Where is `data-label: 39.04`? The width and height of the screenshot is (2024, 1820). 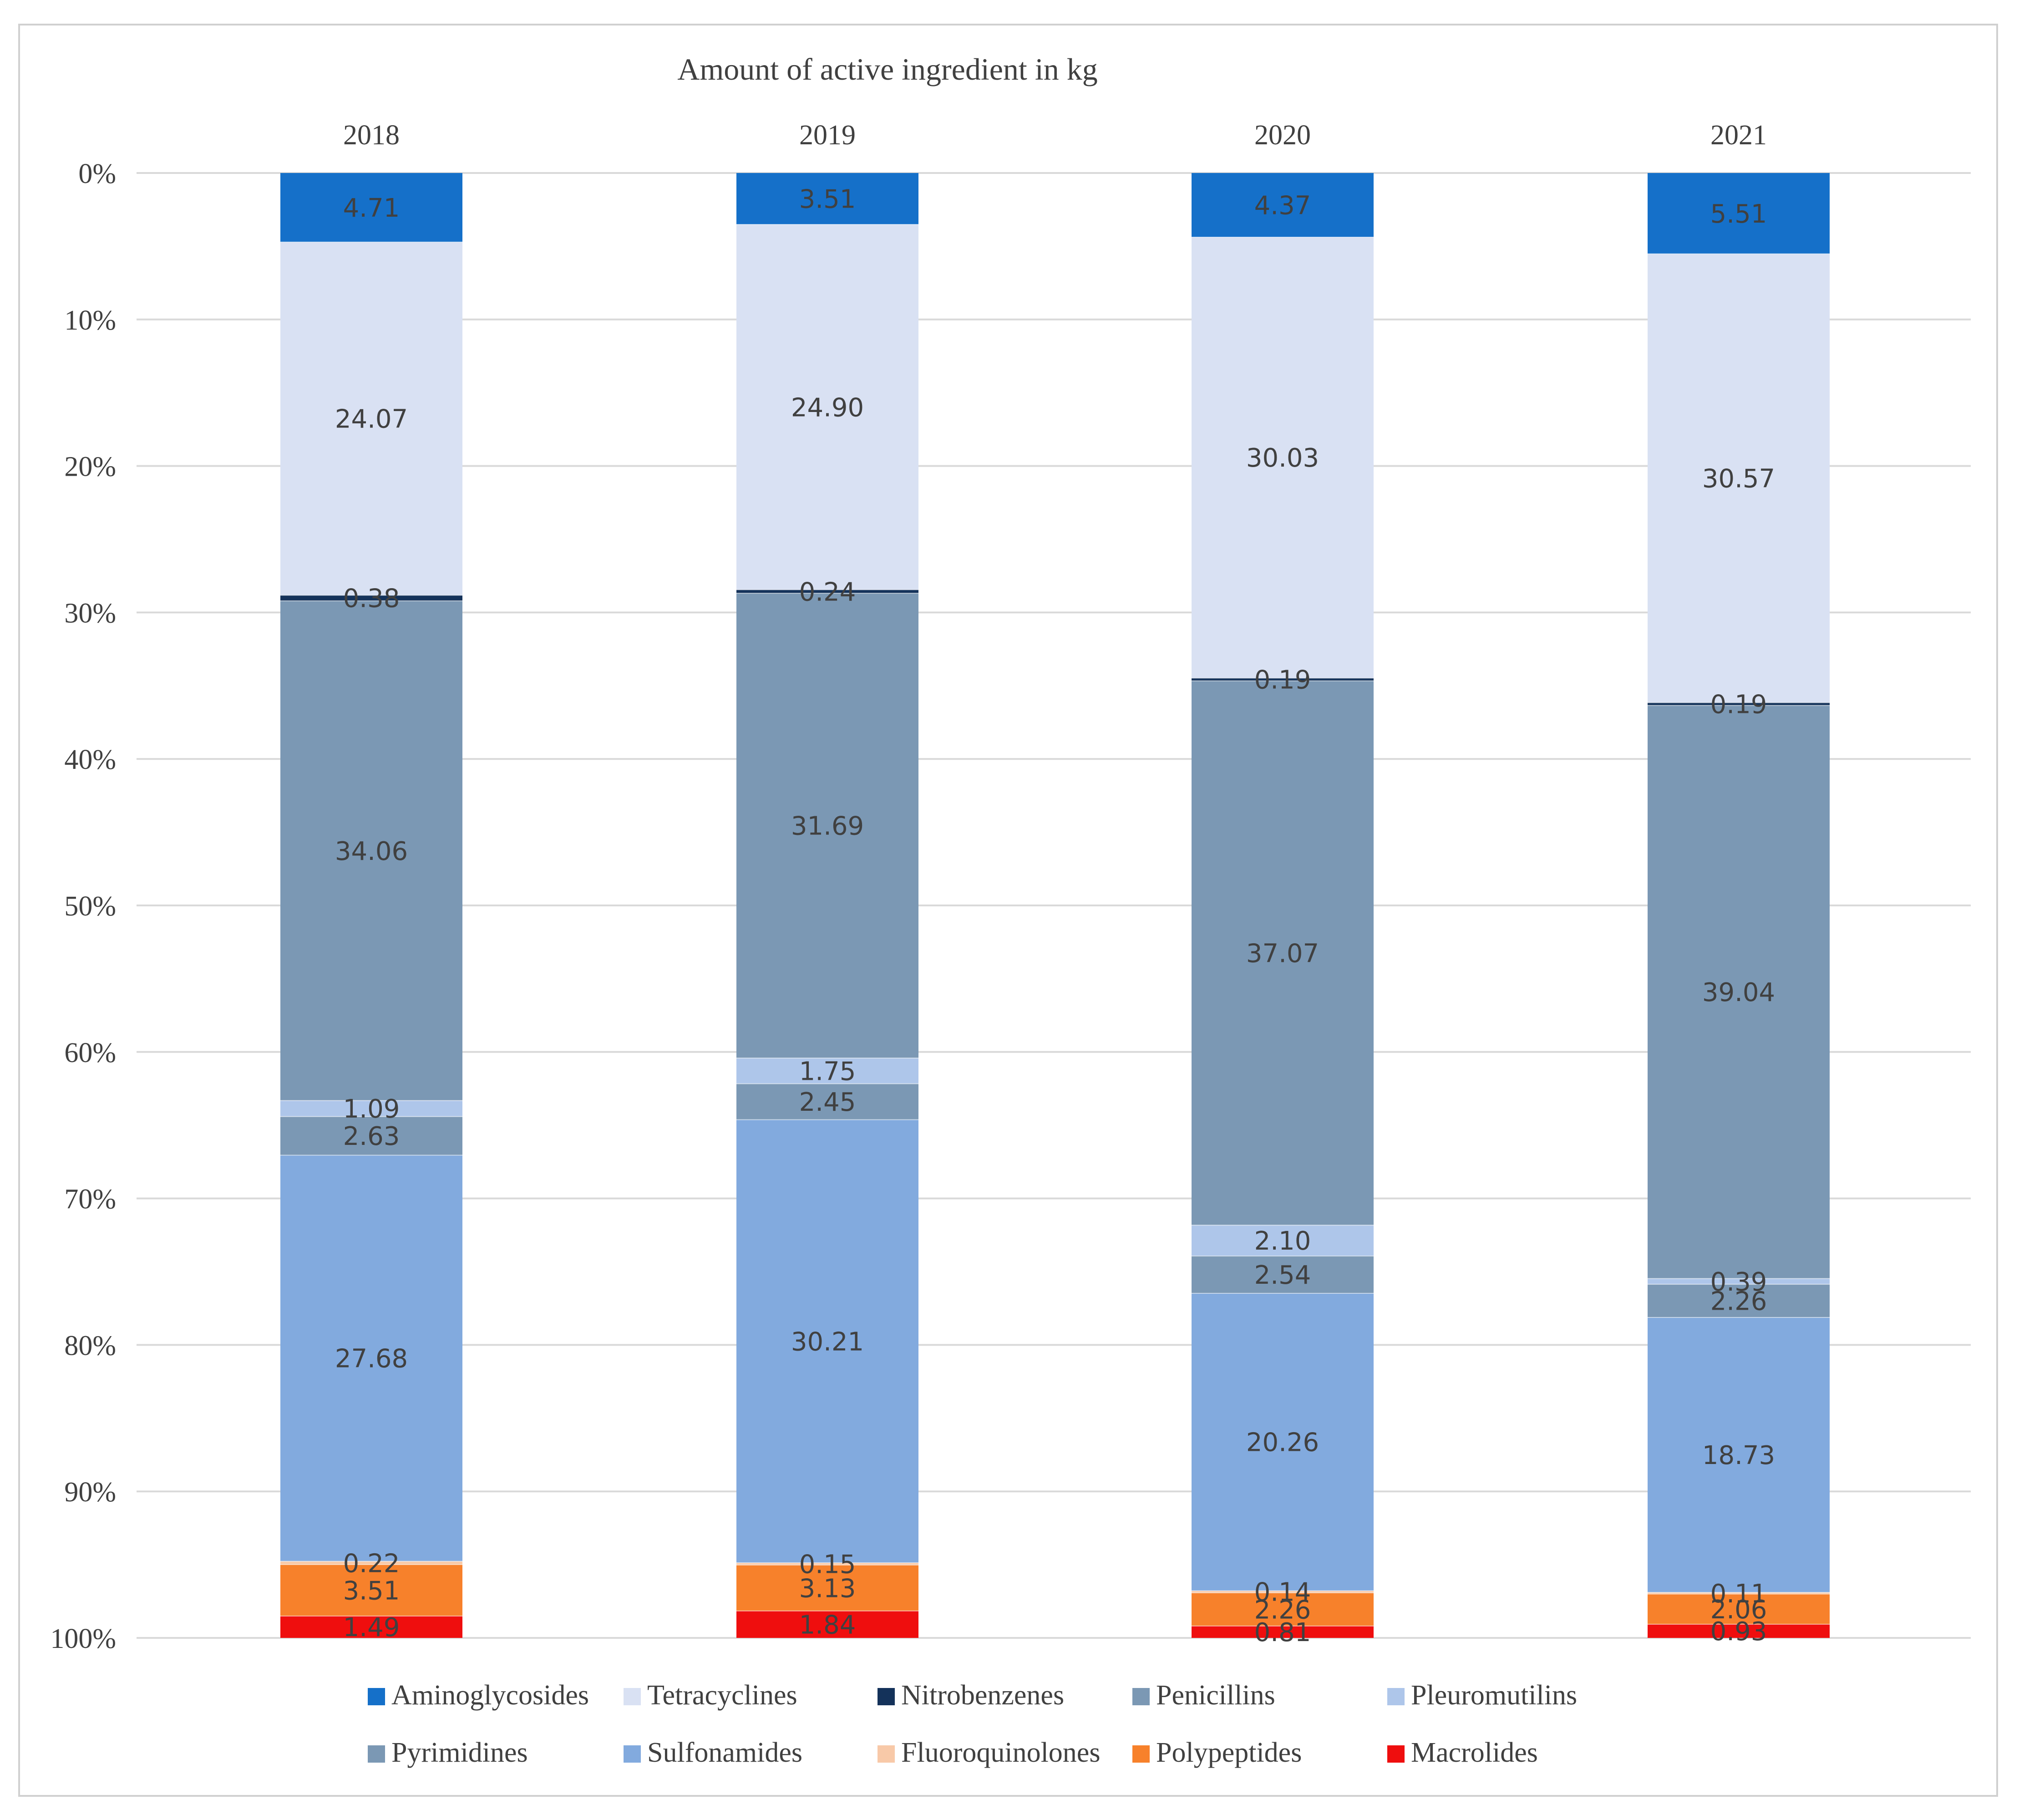
data-label: 39.04 is located at coordinates (1738, 993).